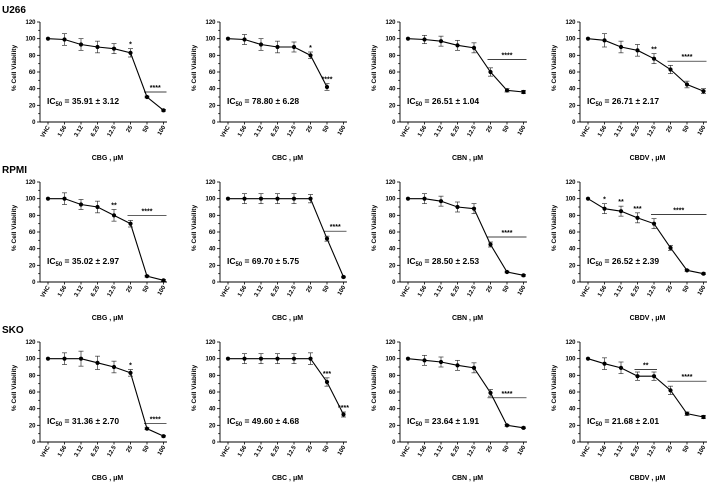  What do you see at coordinates (114, 206) in the screenshot?
I see `significance-marker: **` at bounding box center [114, 206].